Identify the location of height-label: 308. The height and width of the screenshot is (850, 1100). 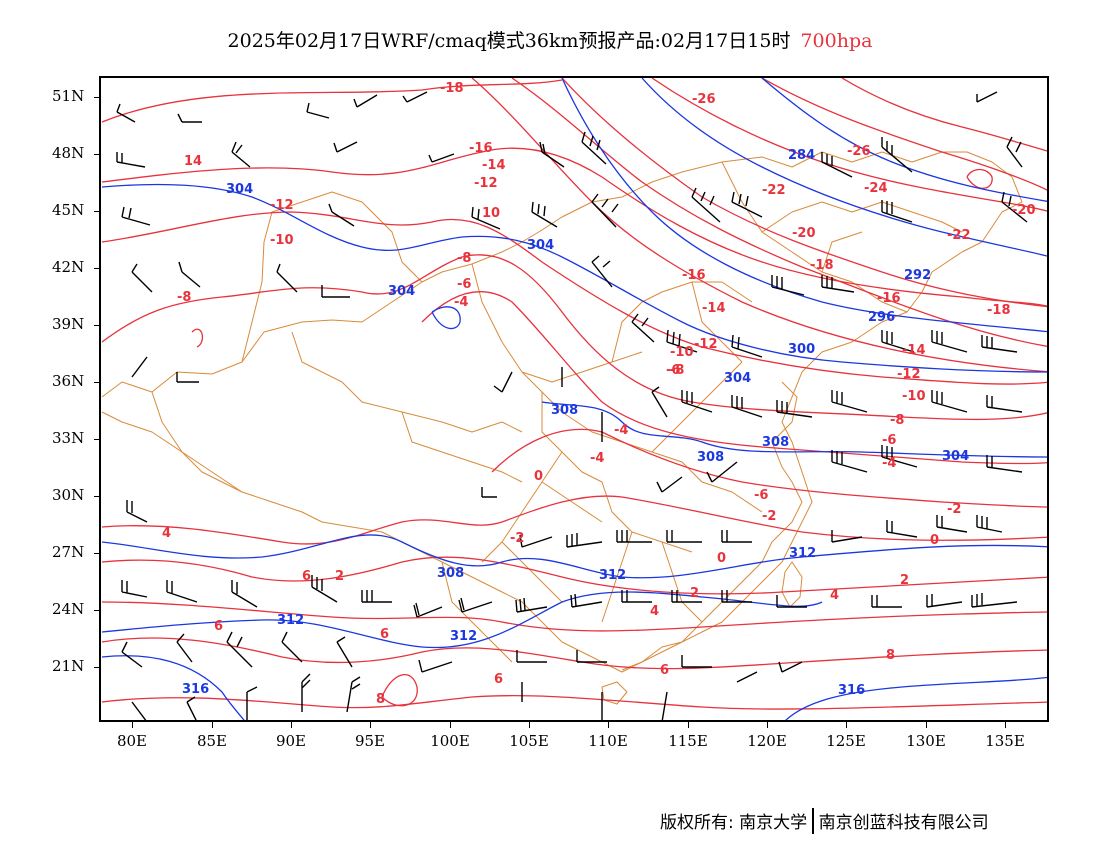
(710, 457).